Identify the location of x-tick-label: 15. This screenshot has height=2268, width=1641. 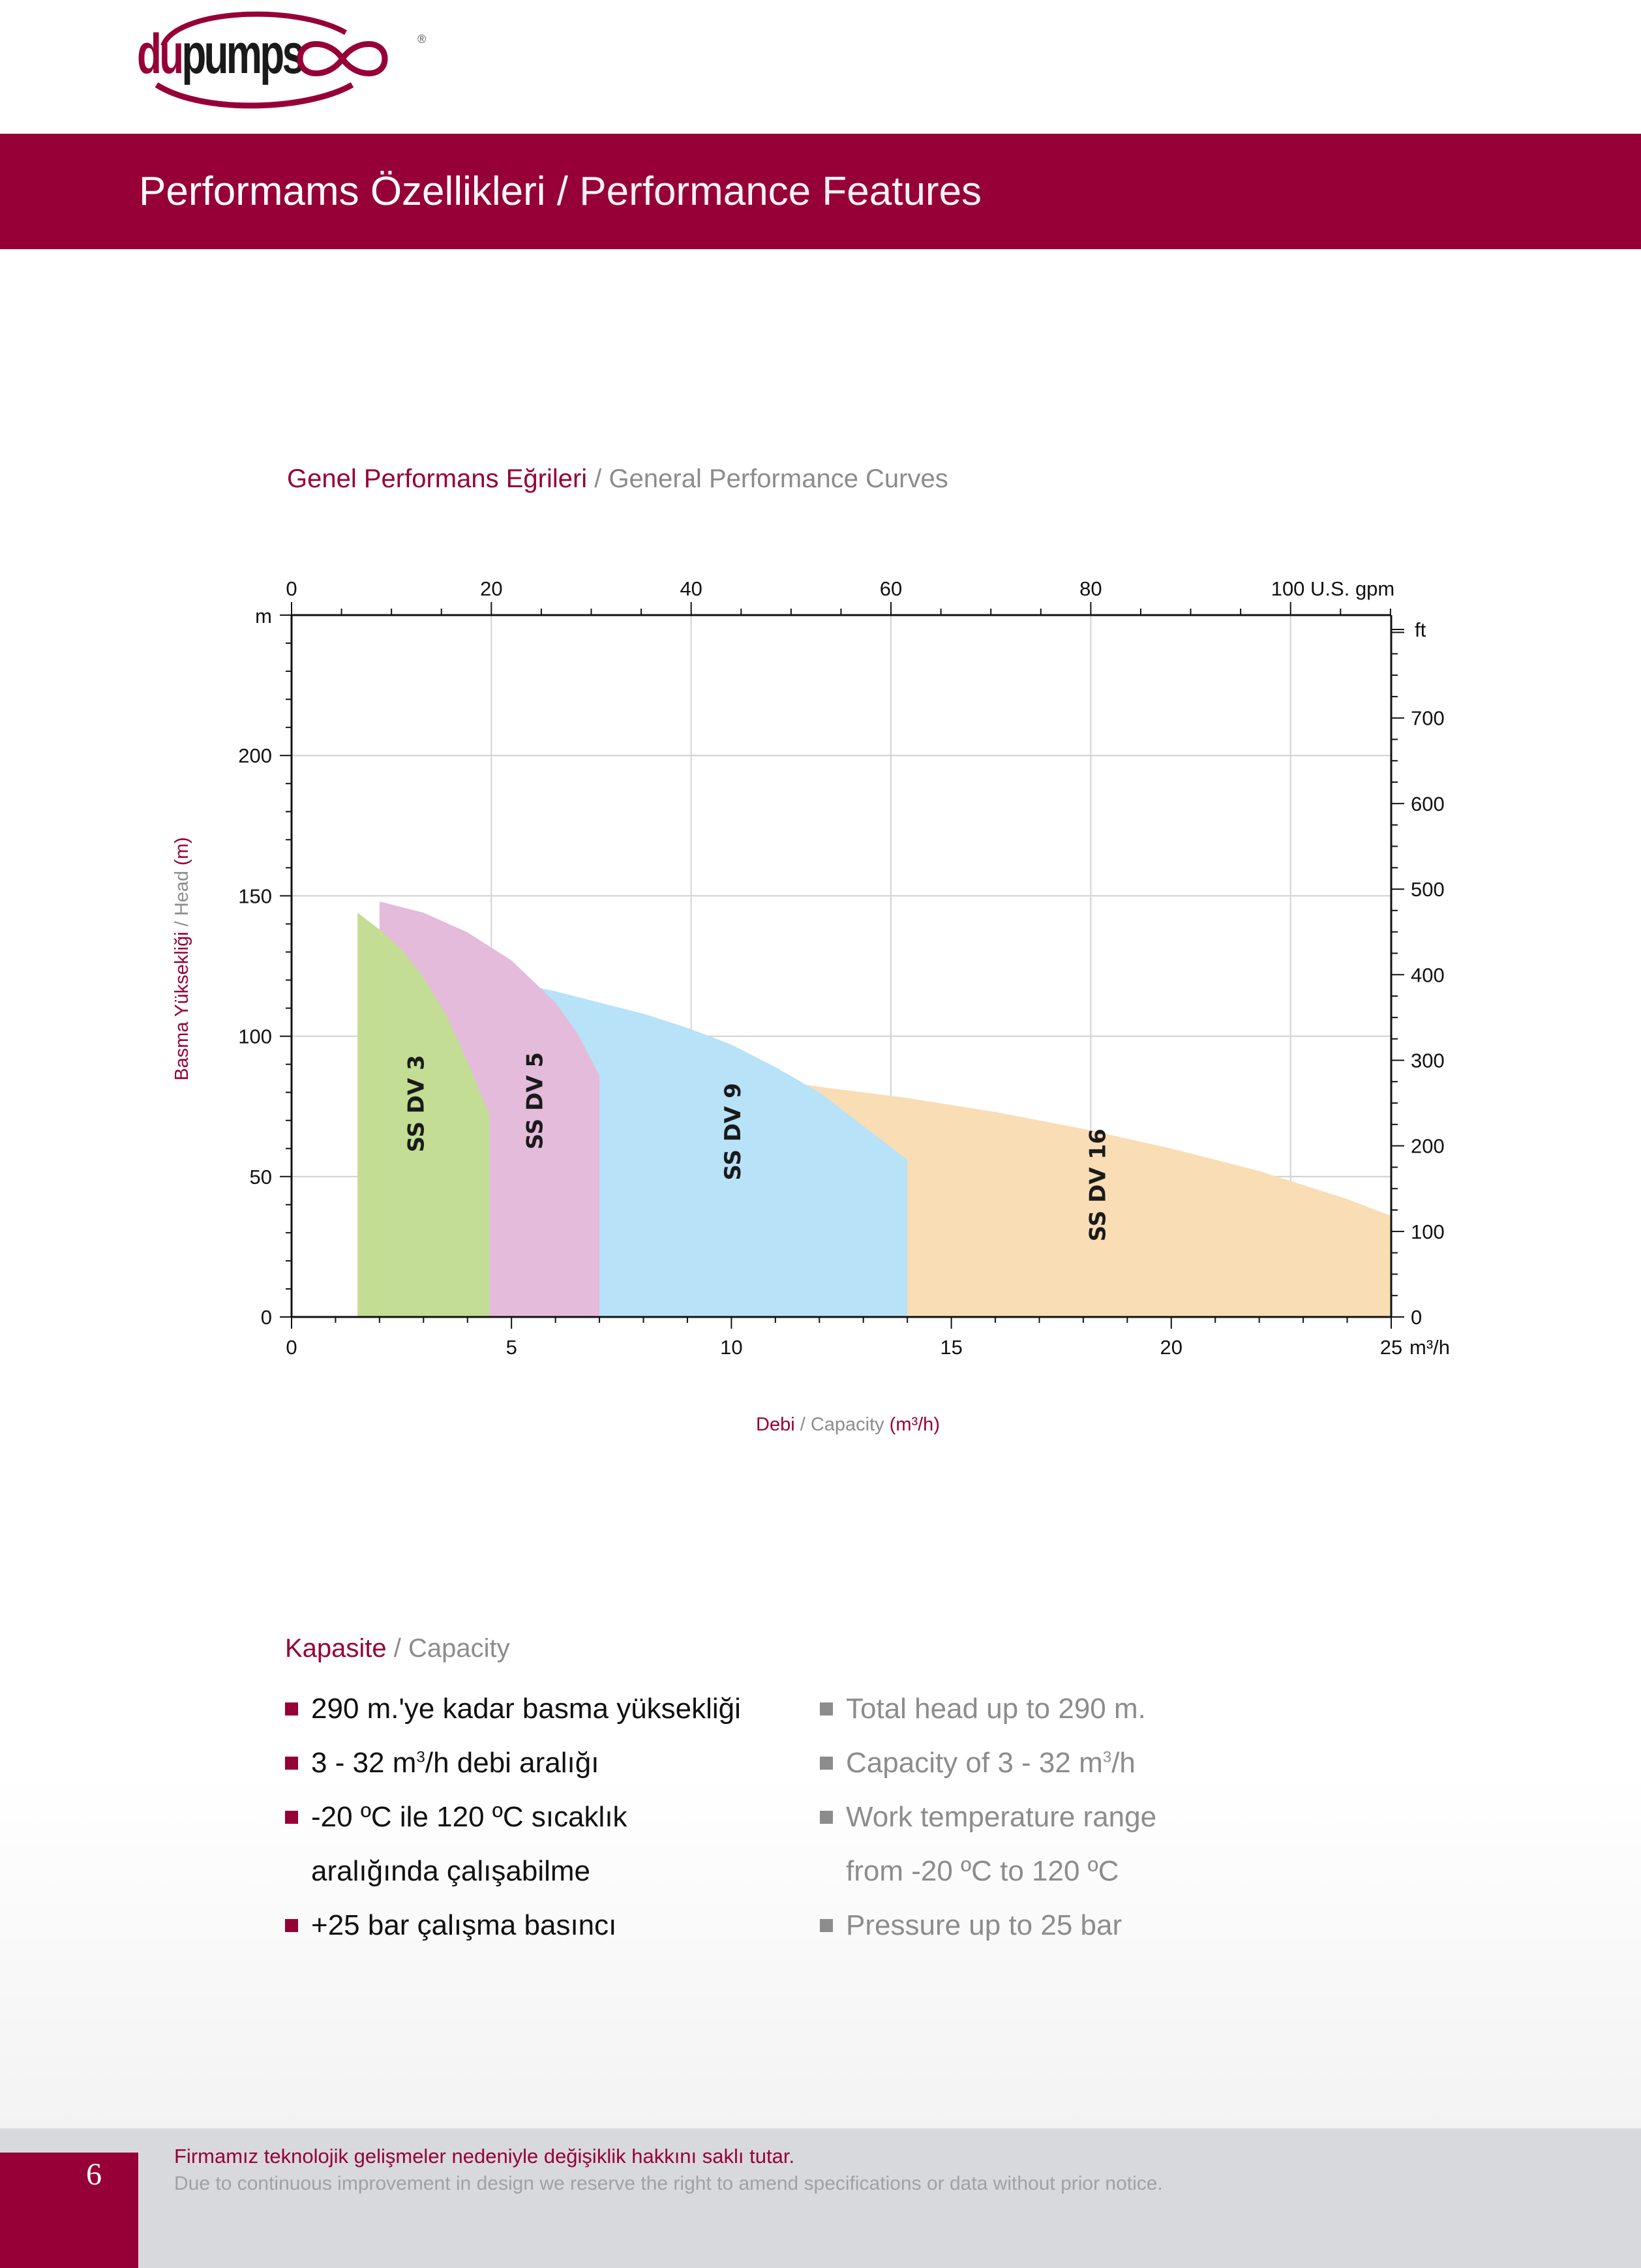
(951, 1347).